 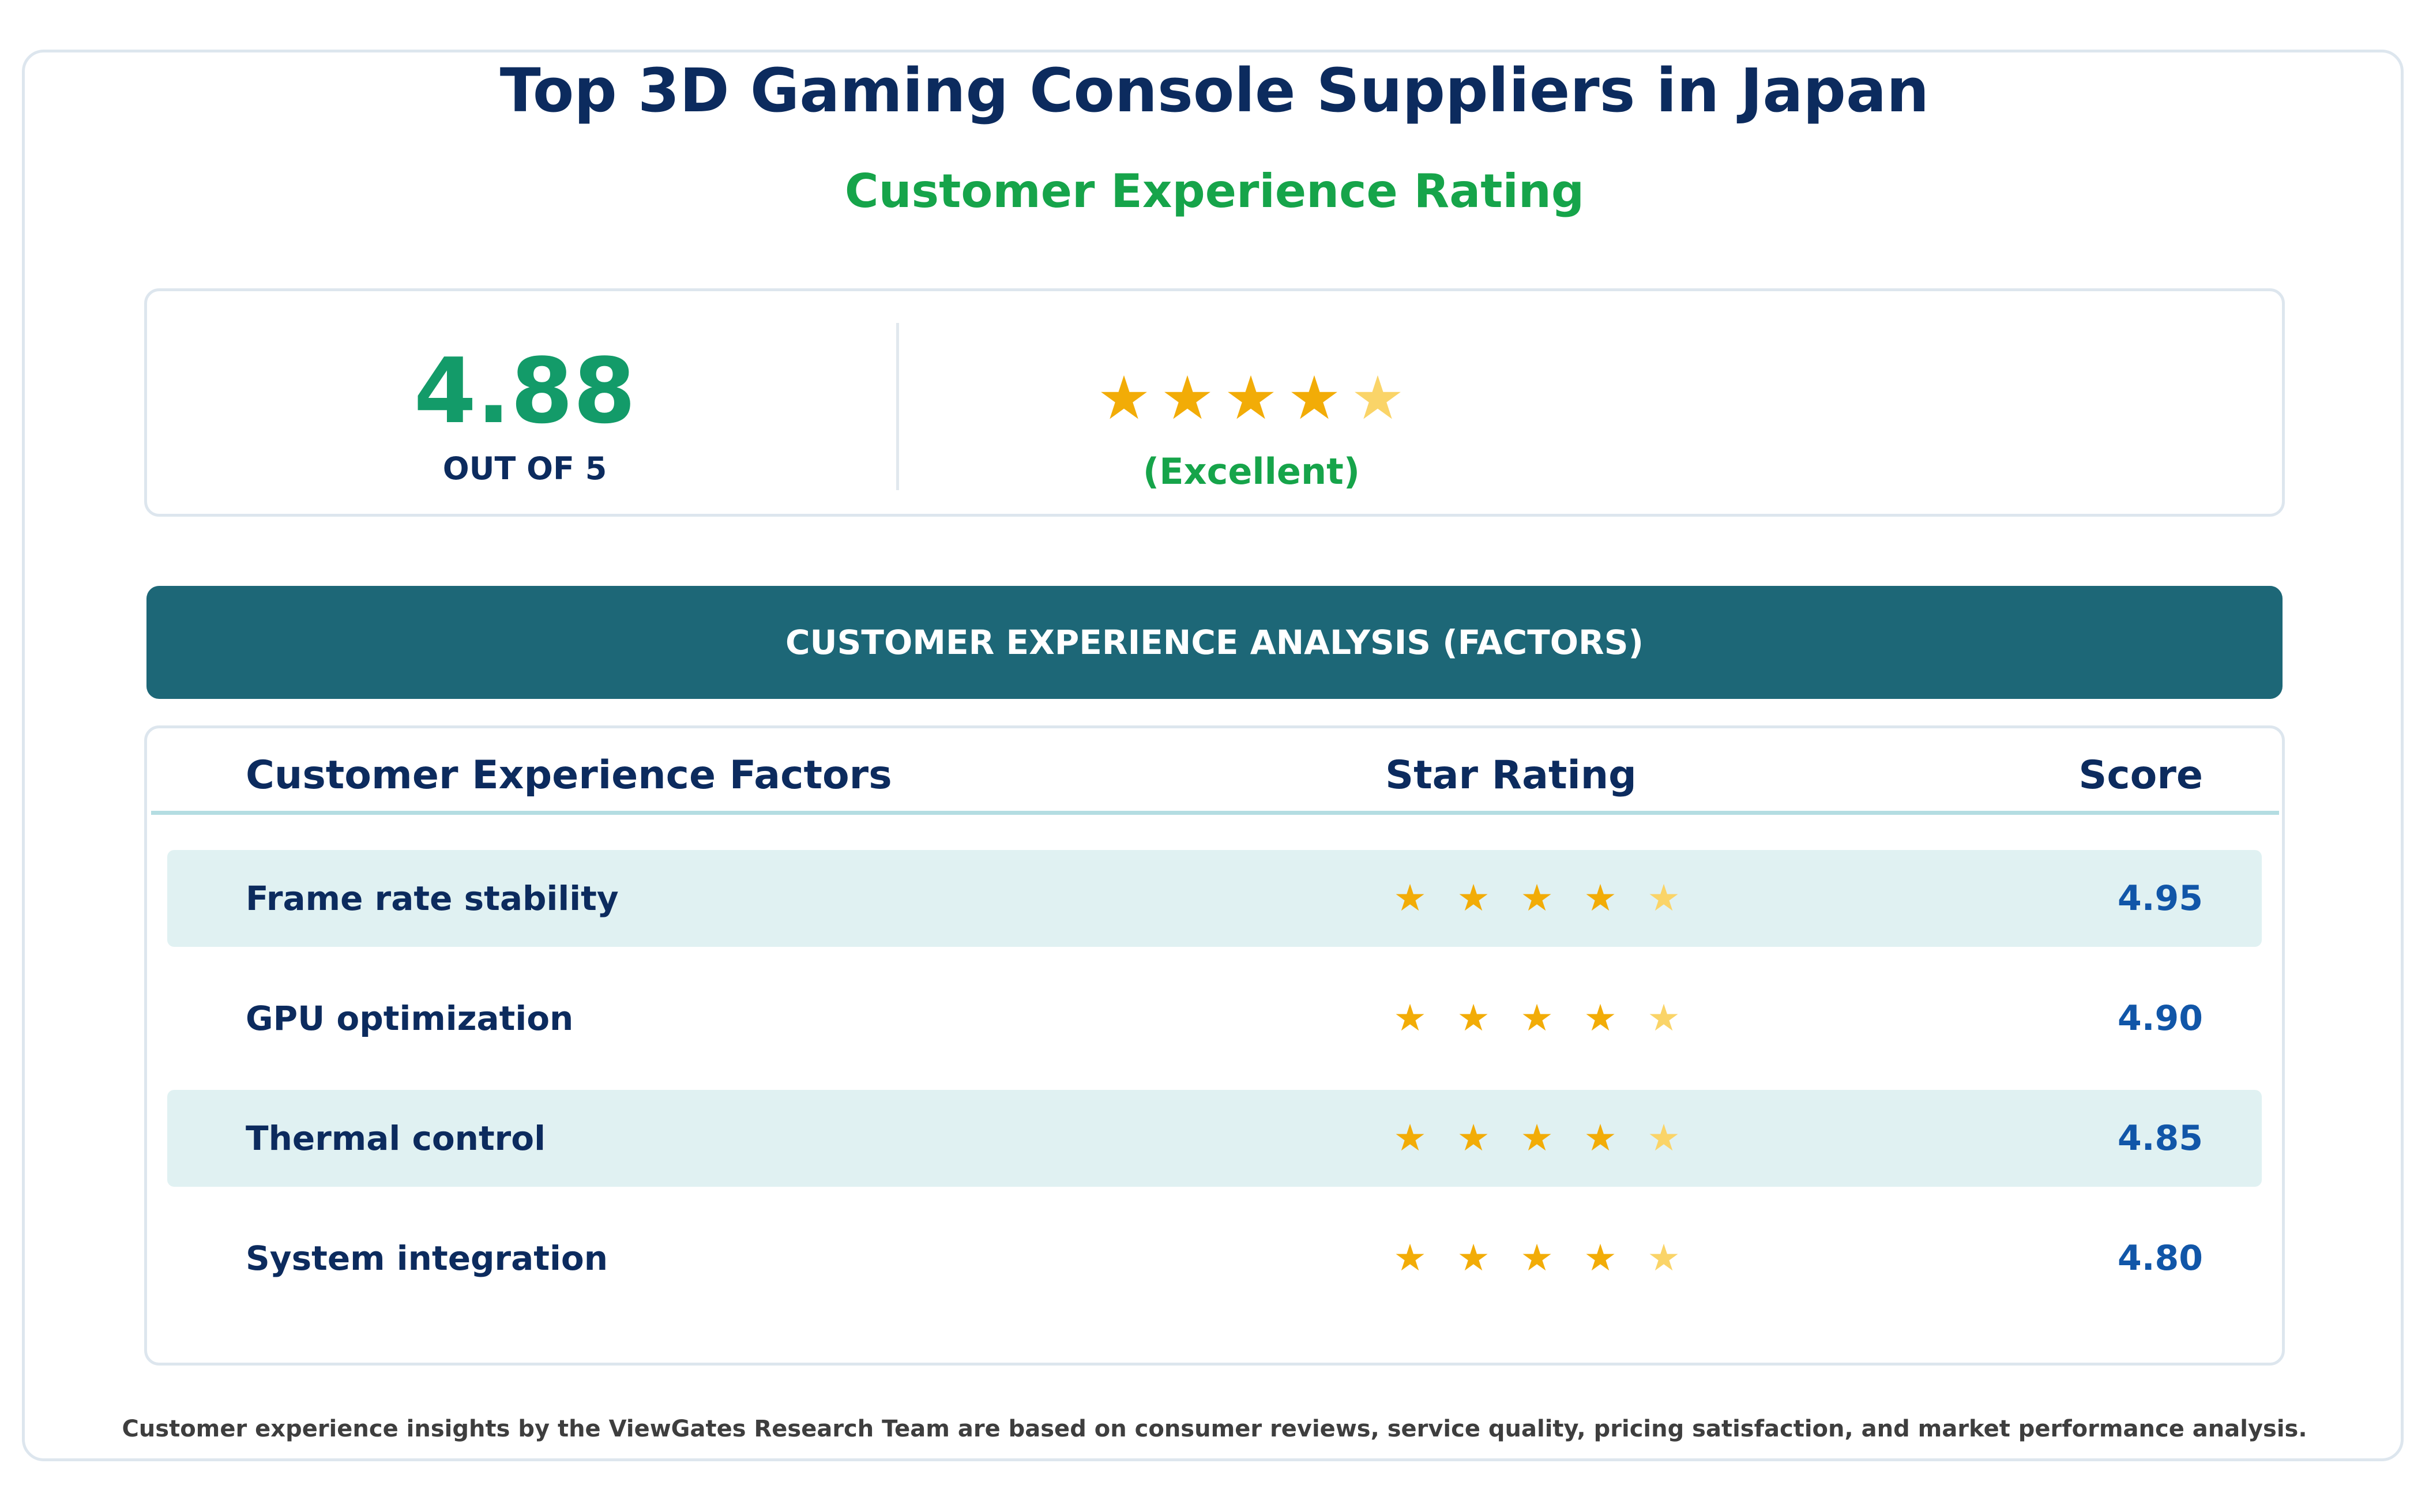 I want to click on factor-score: 4.85, so click(x=2160, y=1139).